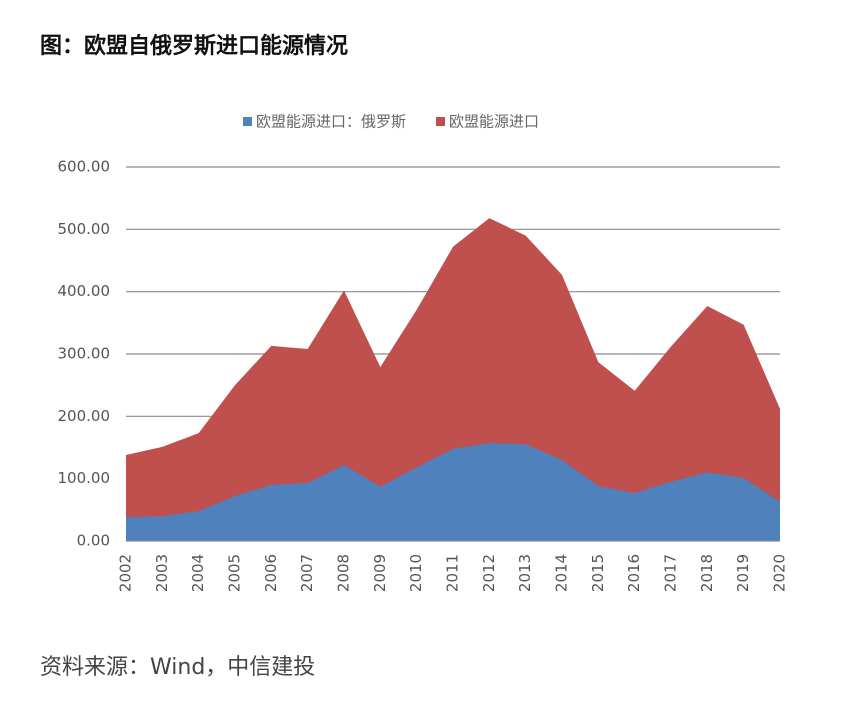  I want to click on x-tick-label: 2006, so click(271, 573).